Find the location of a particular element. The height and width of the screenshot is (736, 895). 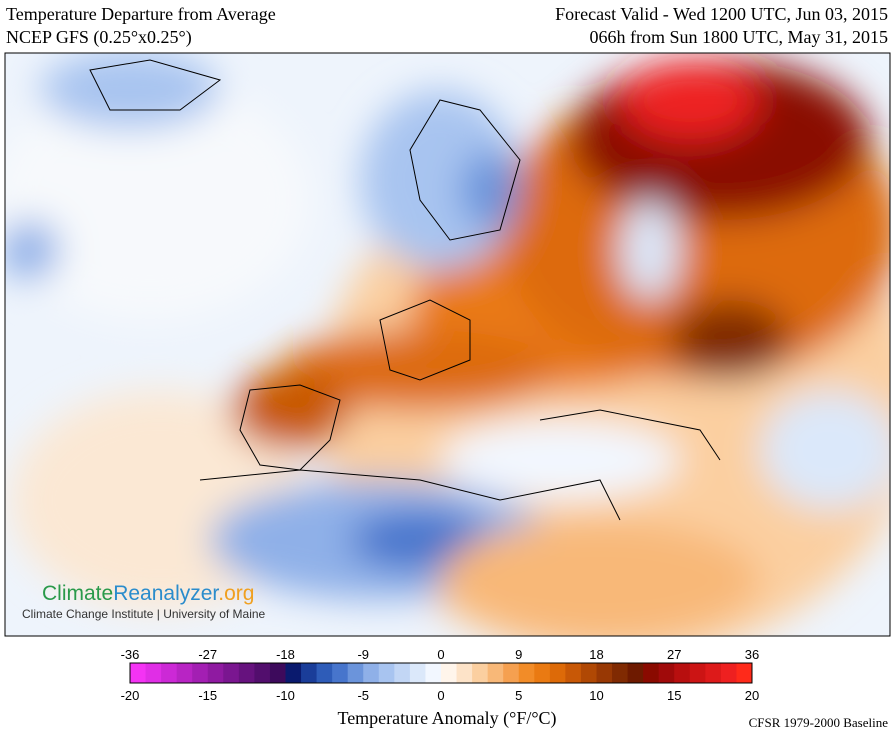

fahrenheit-tick-label: -18 is located at coordinates (285, 654).